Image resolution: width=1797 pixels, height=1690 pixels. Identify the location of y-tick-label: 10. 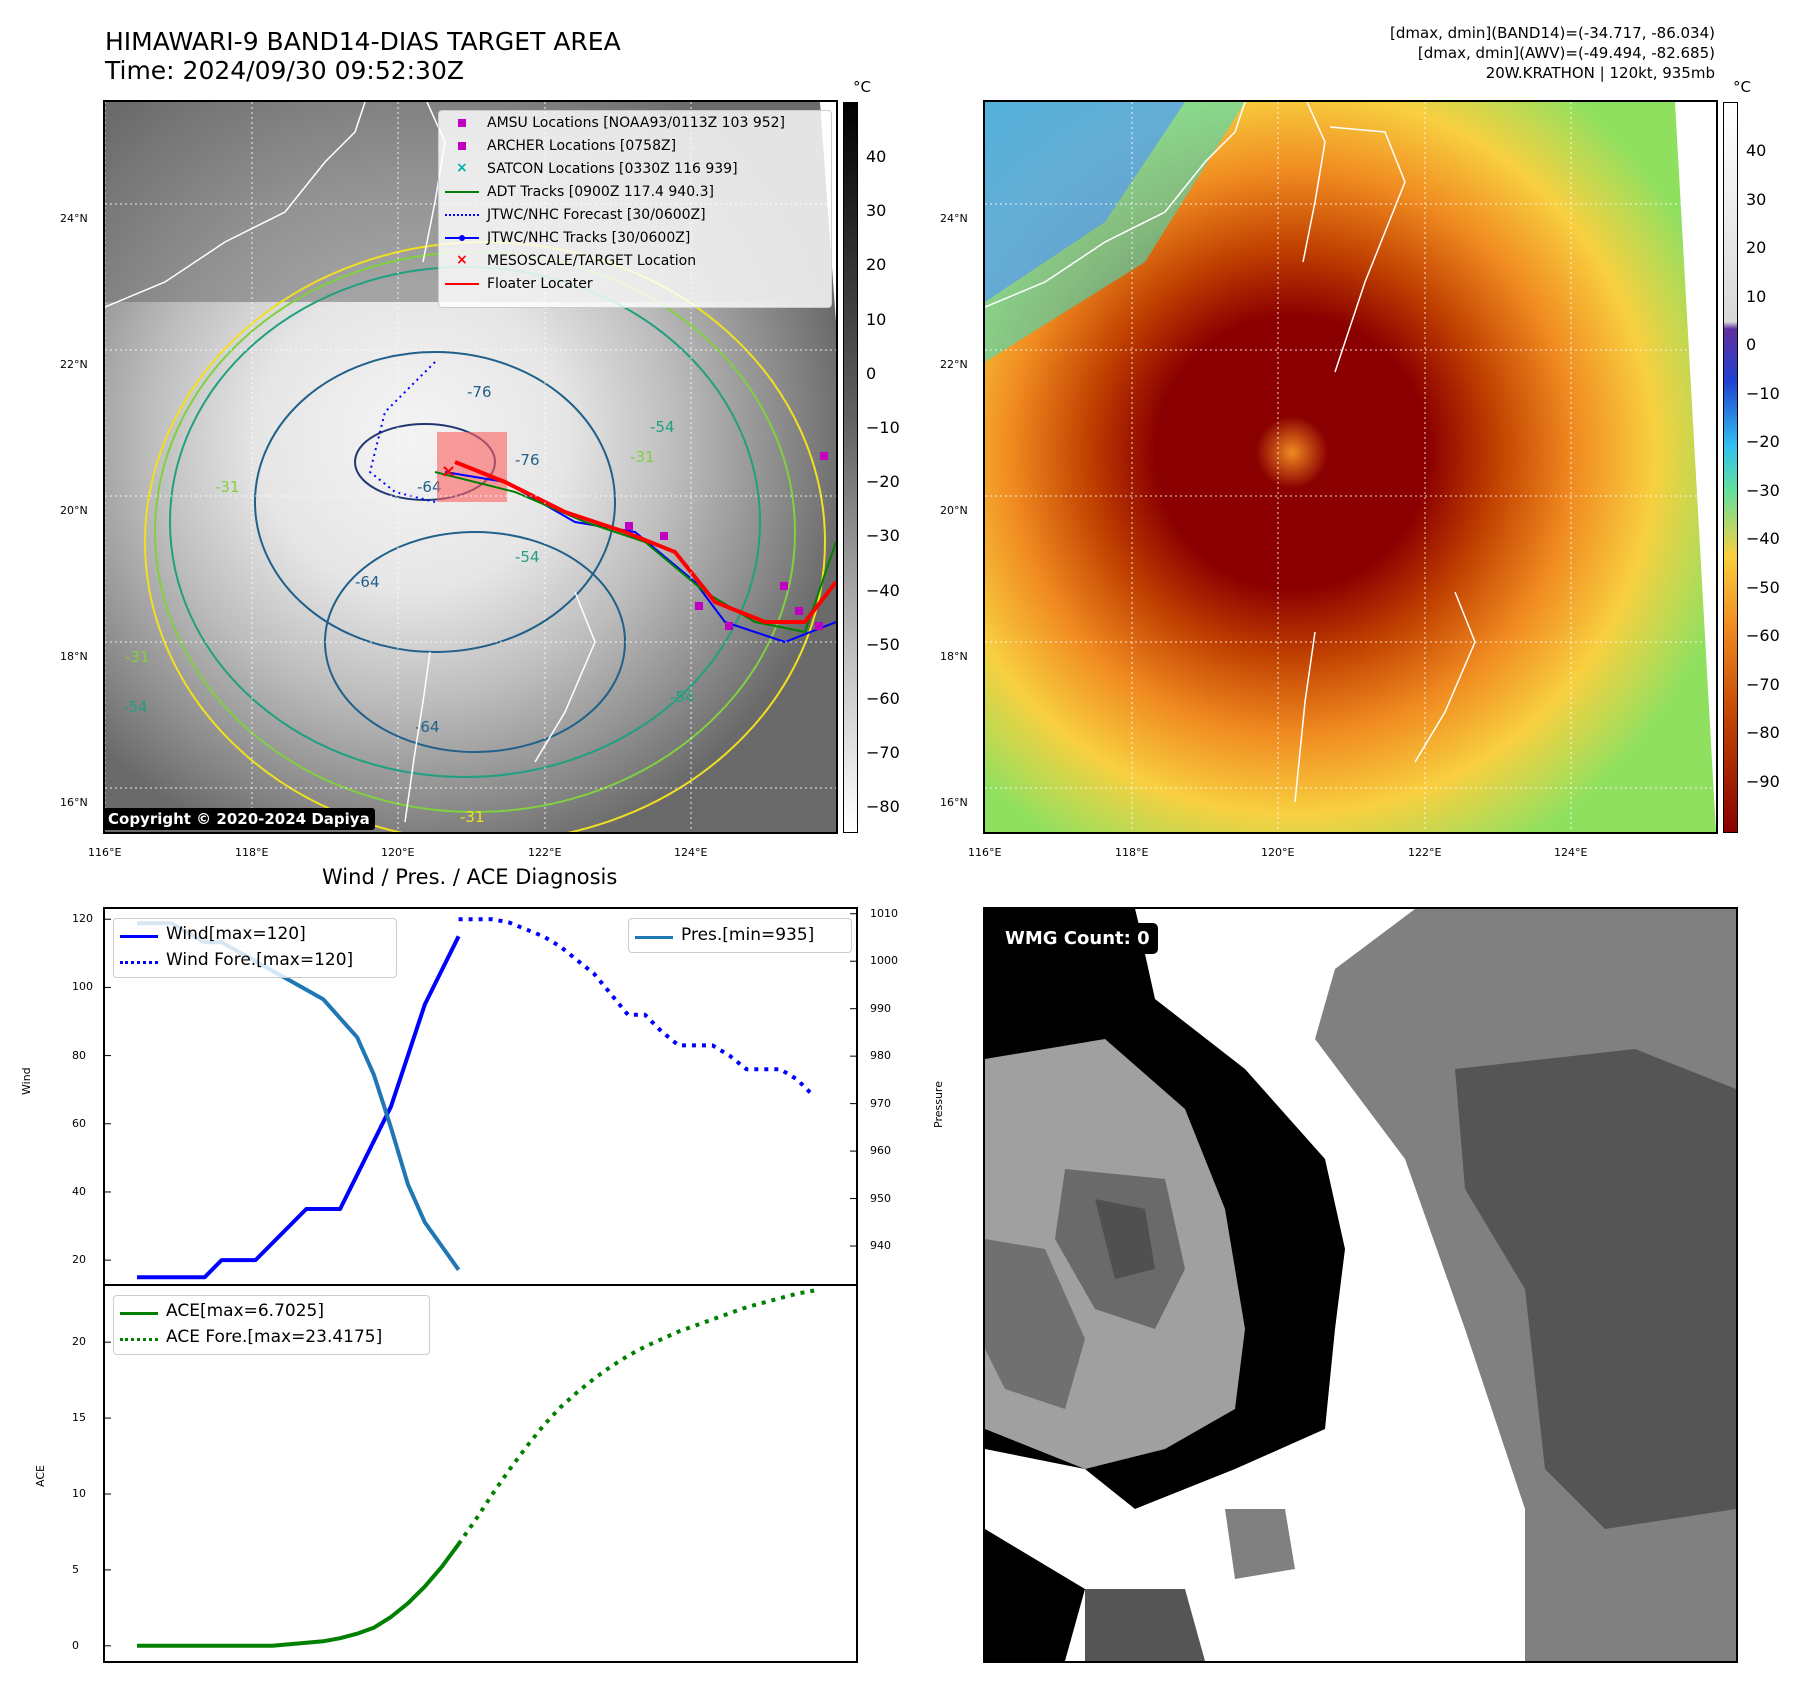
(79, 1493).